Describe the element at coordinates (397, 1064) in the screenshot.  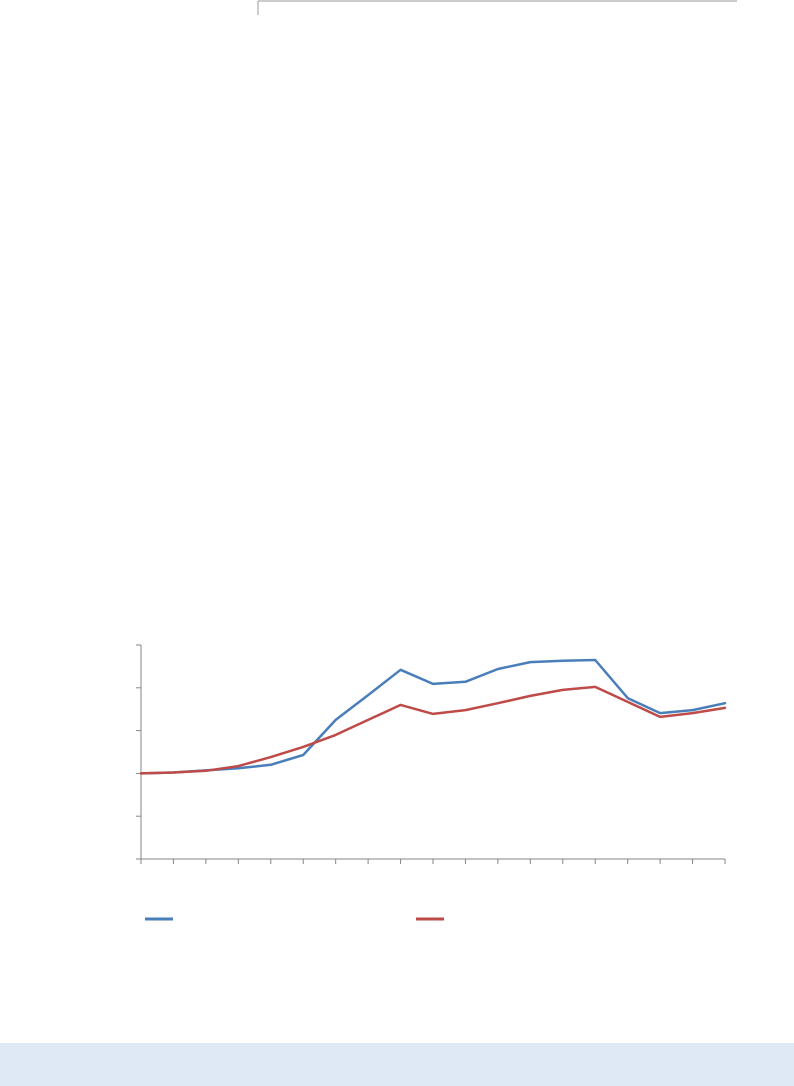
I see `footer-band` at that location.